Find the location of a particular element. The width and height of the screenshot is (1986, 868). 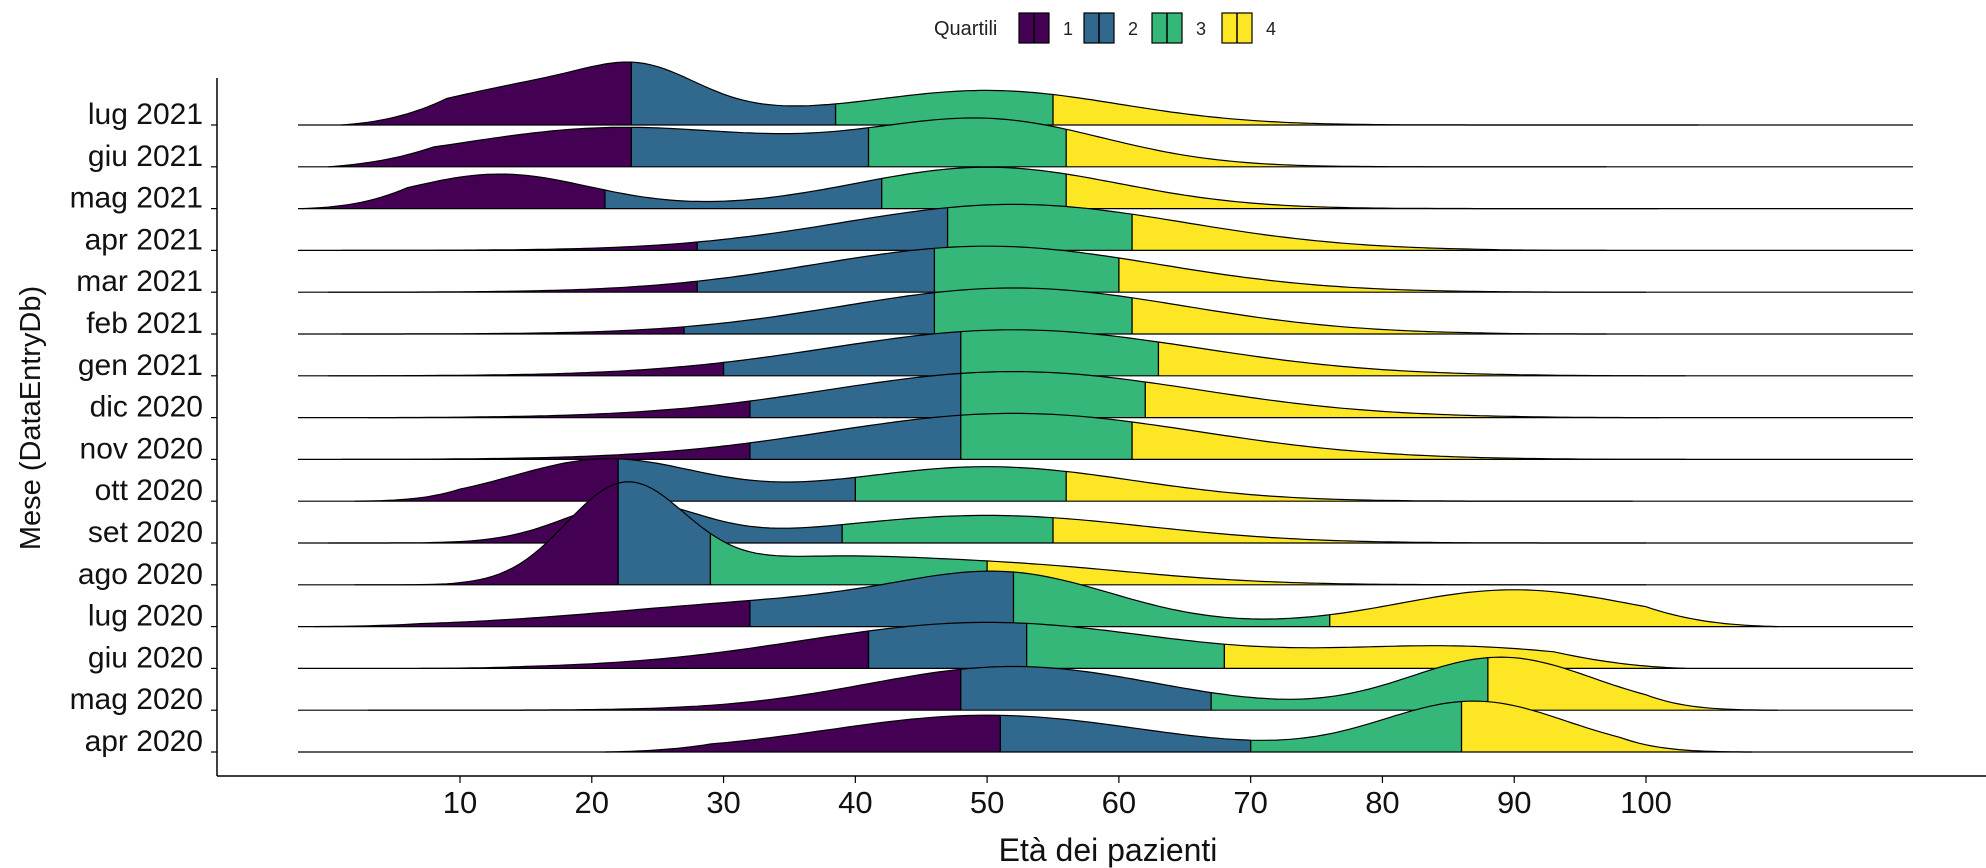

ridge-ago-2020 is located at coordinates (1105, 533).